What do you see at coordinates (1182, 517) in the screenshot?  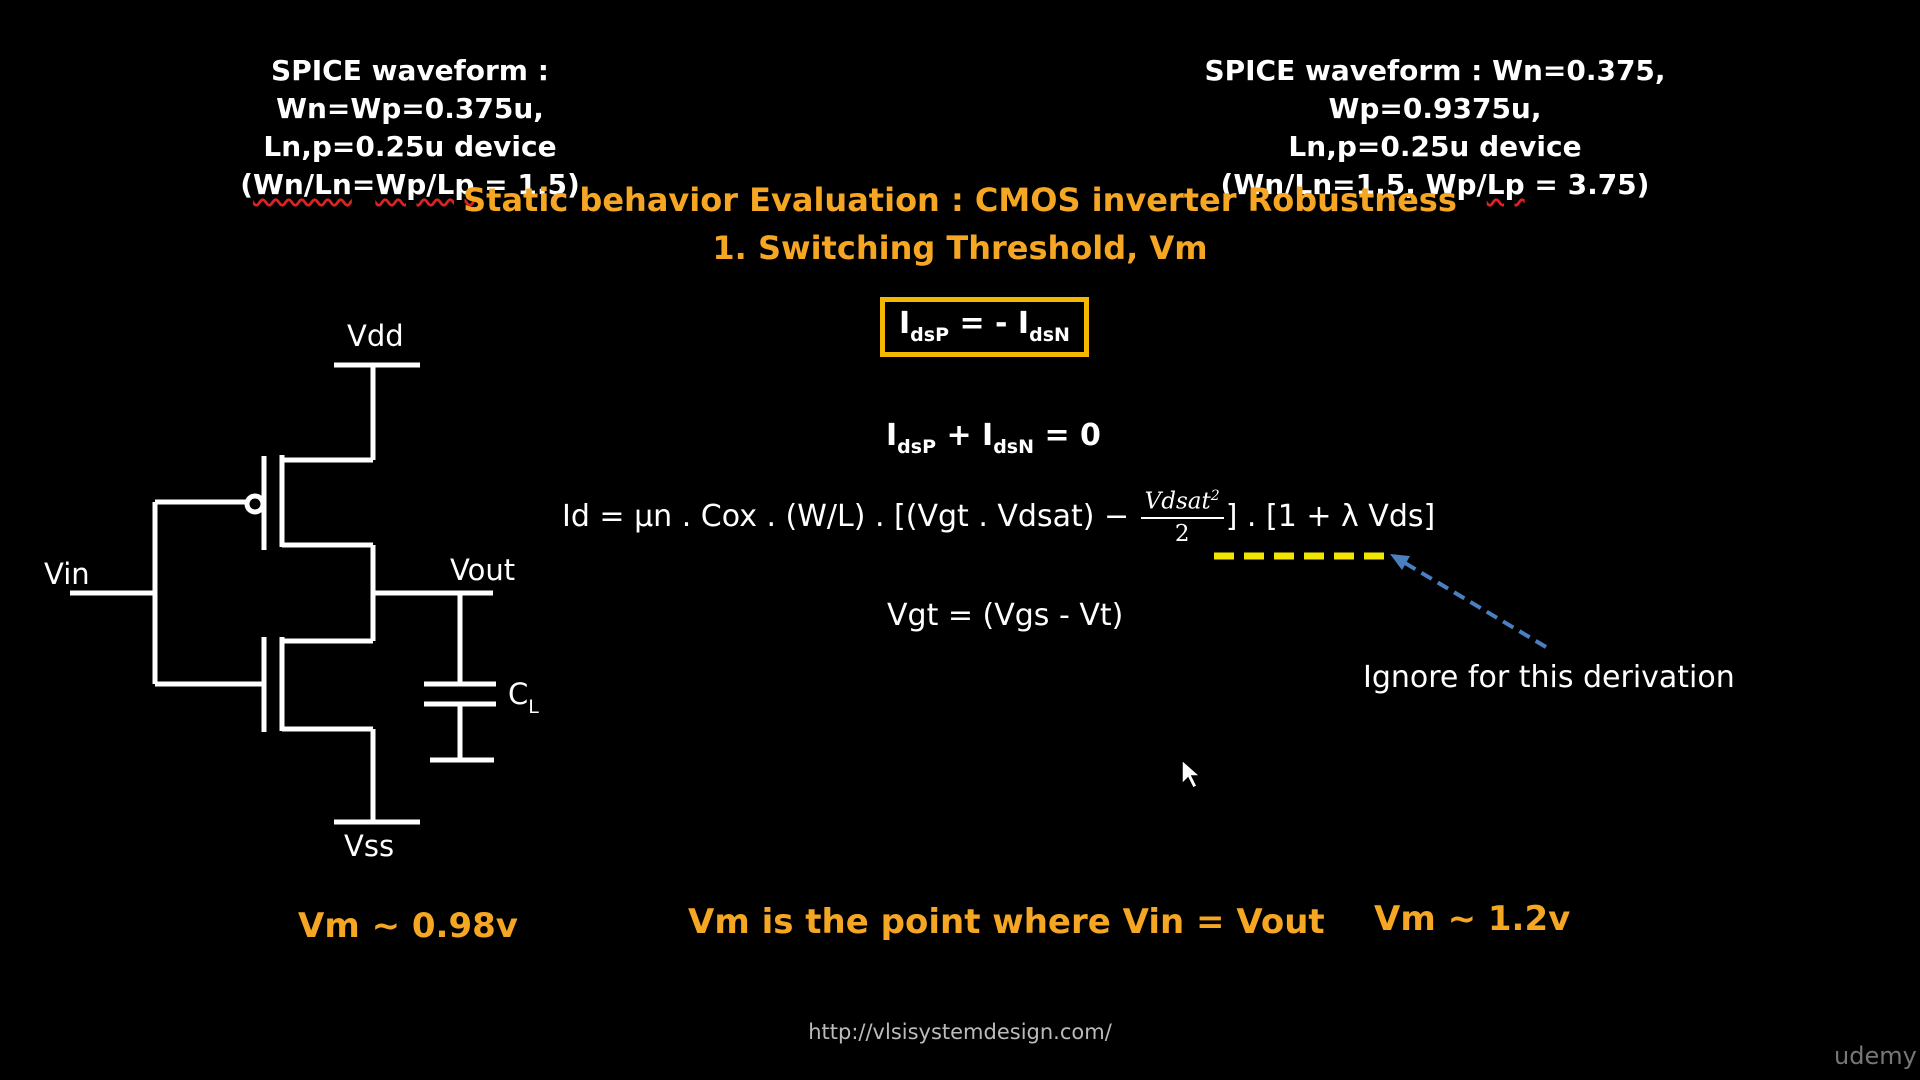 I see `vdsat-fraction: Vdsat2 2` at bounding box center [1182, 517].